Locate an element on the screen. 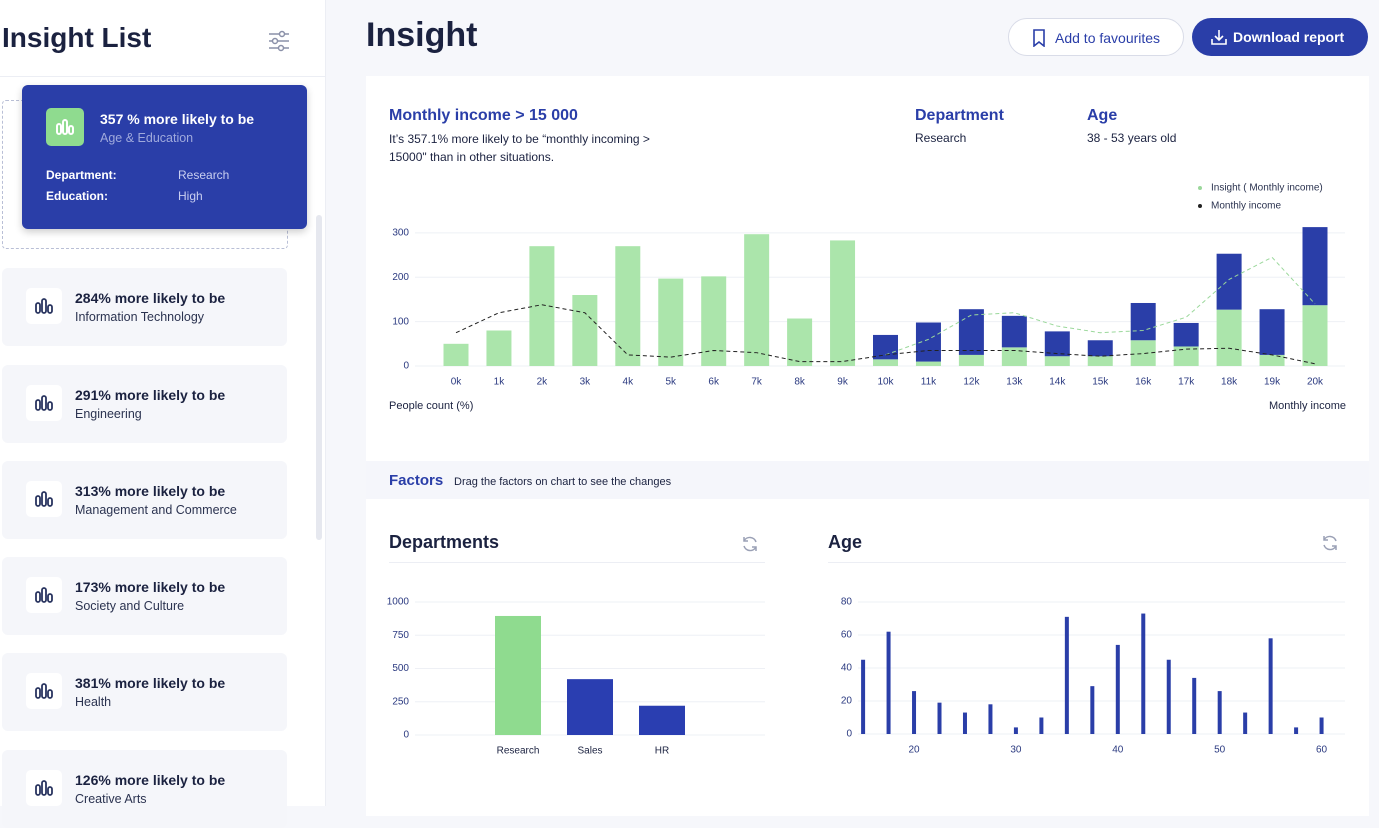 This screenshot has height=828, width=1379. card-subtitle: Health is located at coordinates (93, 702).